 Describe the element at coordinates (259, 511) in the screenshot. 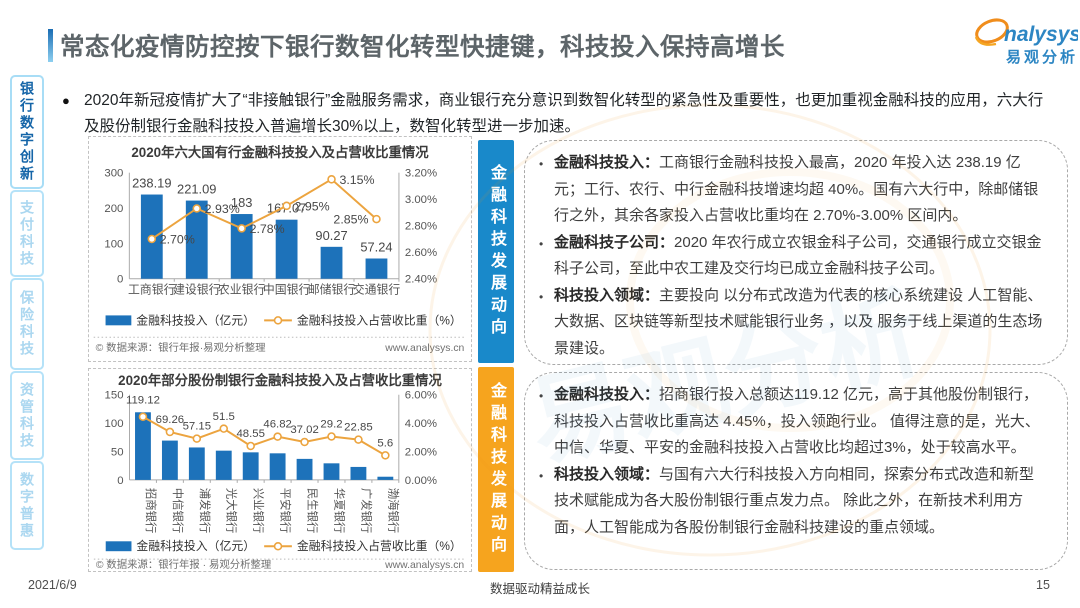

I see `x-axis-label: 兴业银行` at that location.